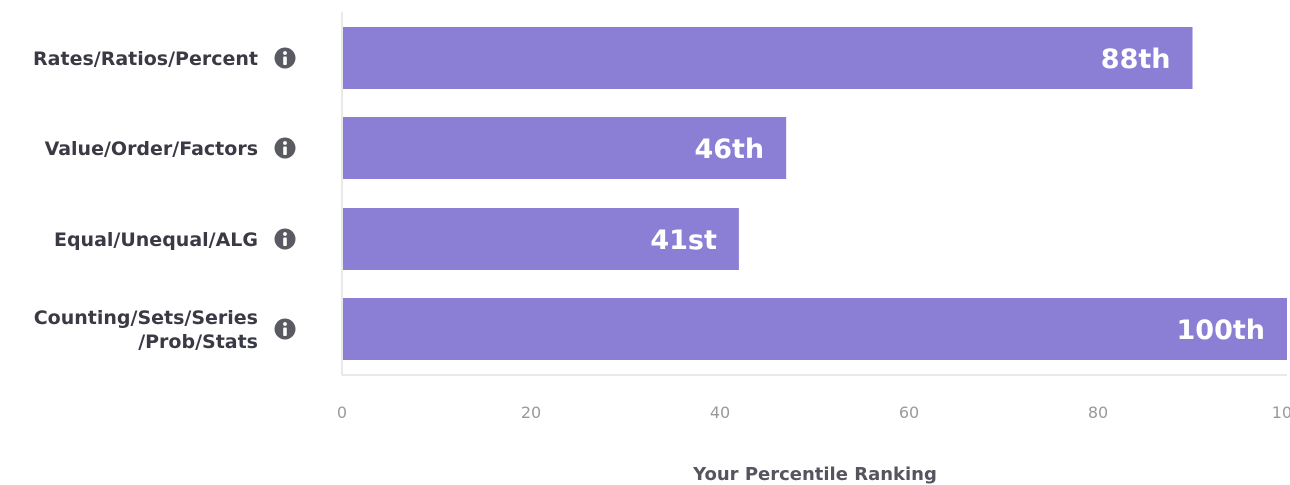 This screenshot has height=485, width=1290. Describe the element at coordinates (683, 240) in the screenshot. I see `bar-data-label: 41st` at that location.